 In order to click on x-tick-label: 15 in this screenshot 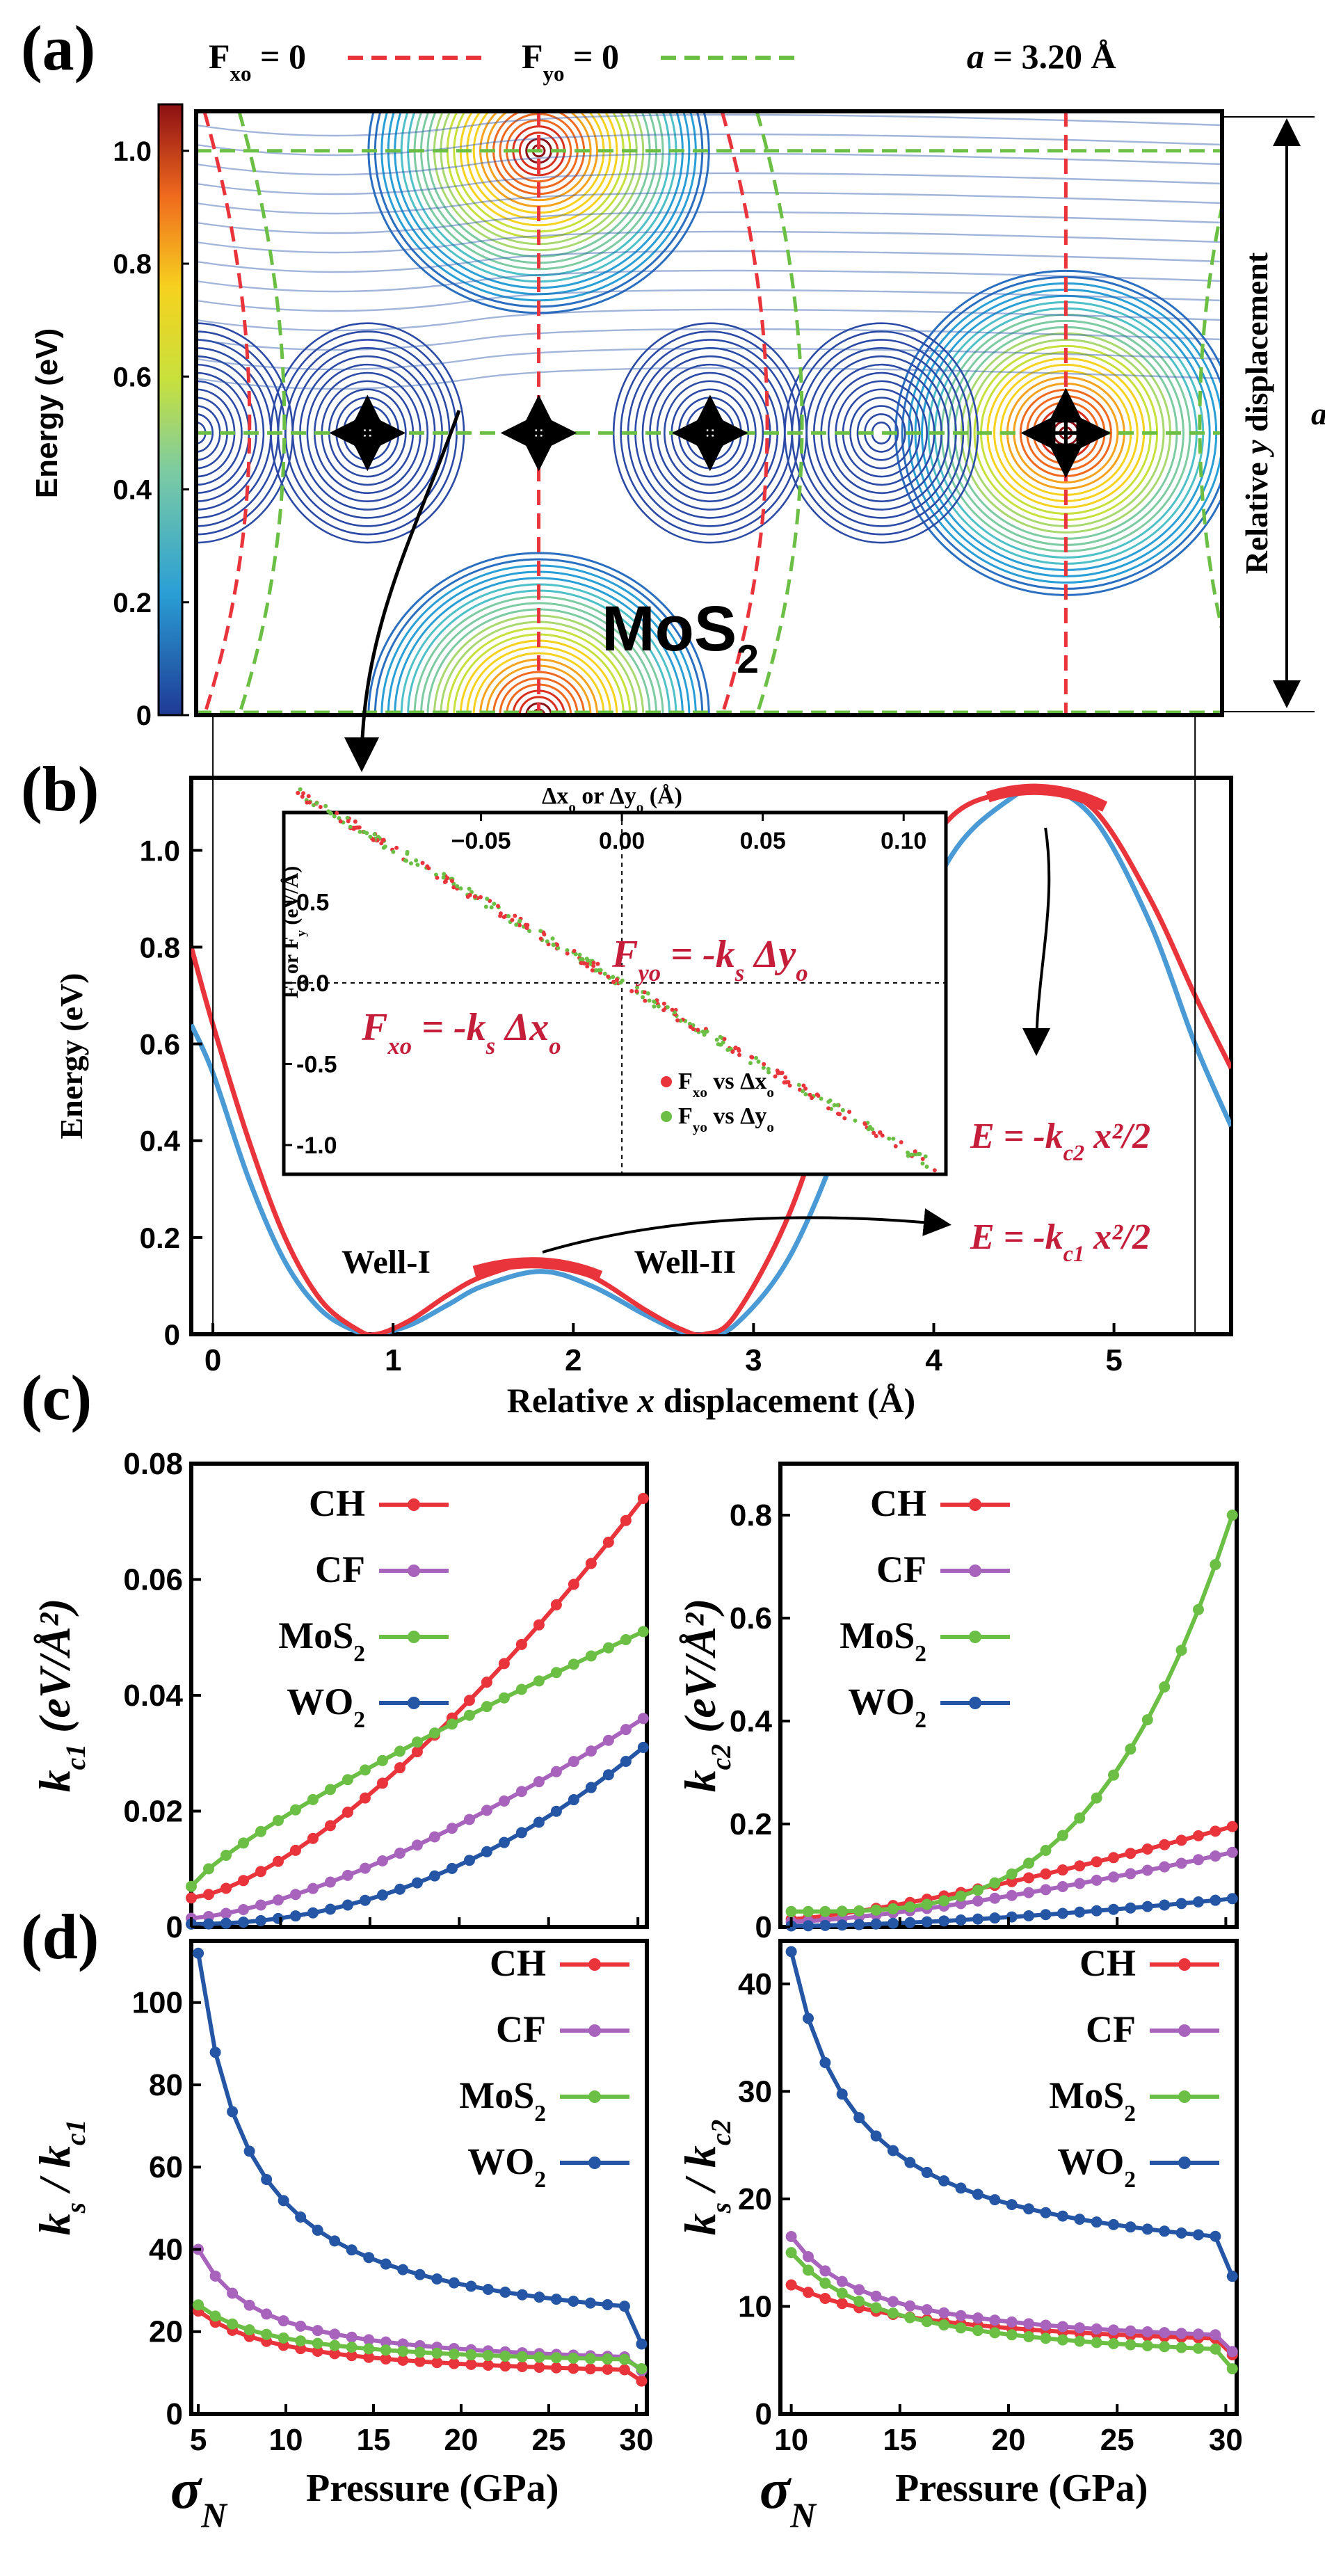, I will do `click(374, 2440)`.